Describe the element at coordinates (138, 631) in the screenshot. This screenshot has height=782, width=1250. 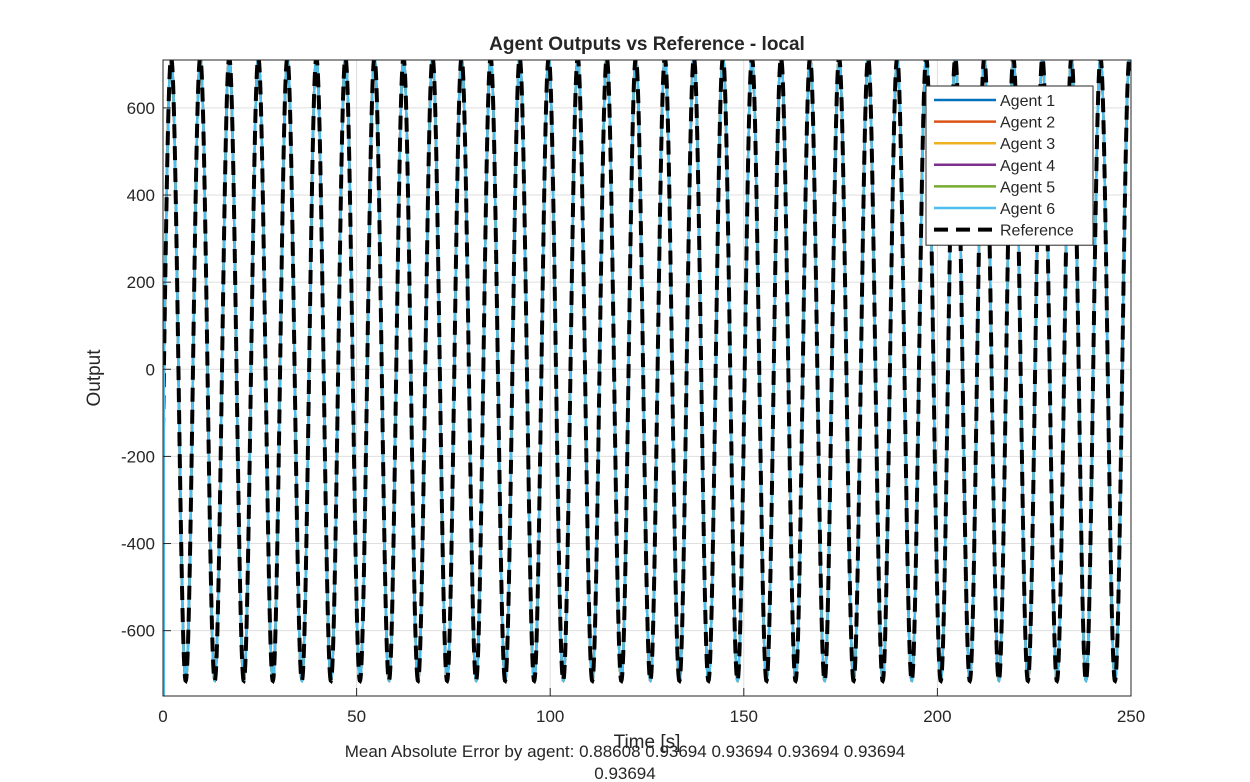
I see `y-tick-label: -600` at that location.